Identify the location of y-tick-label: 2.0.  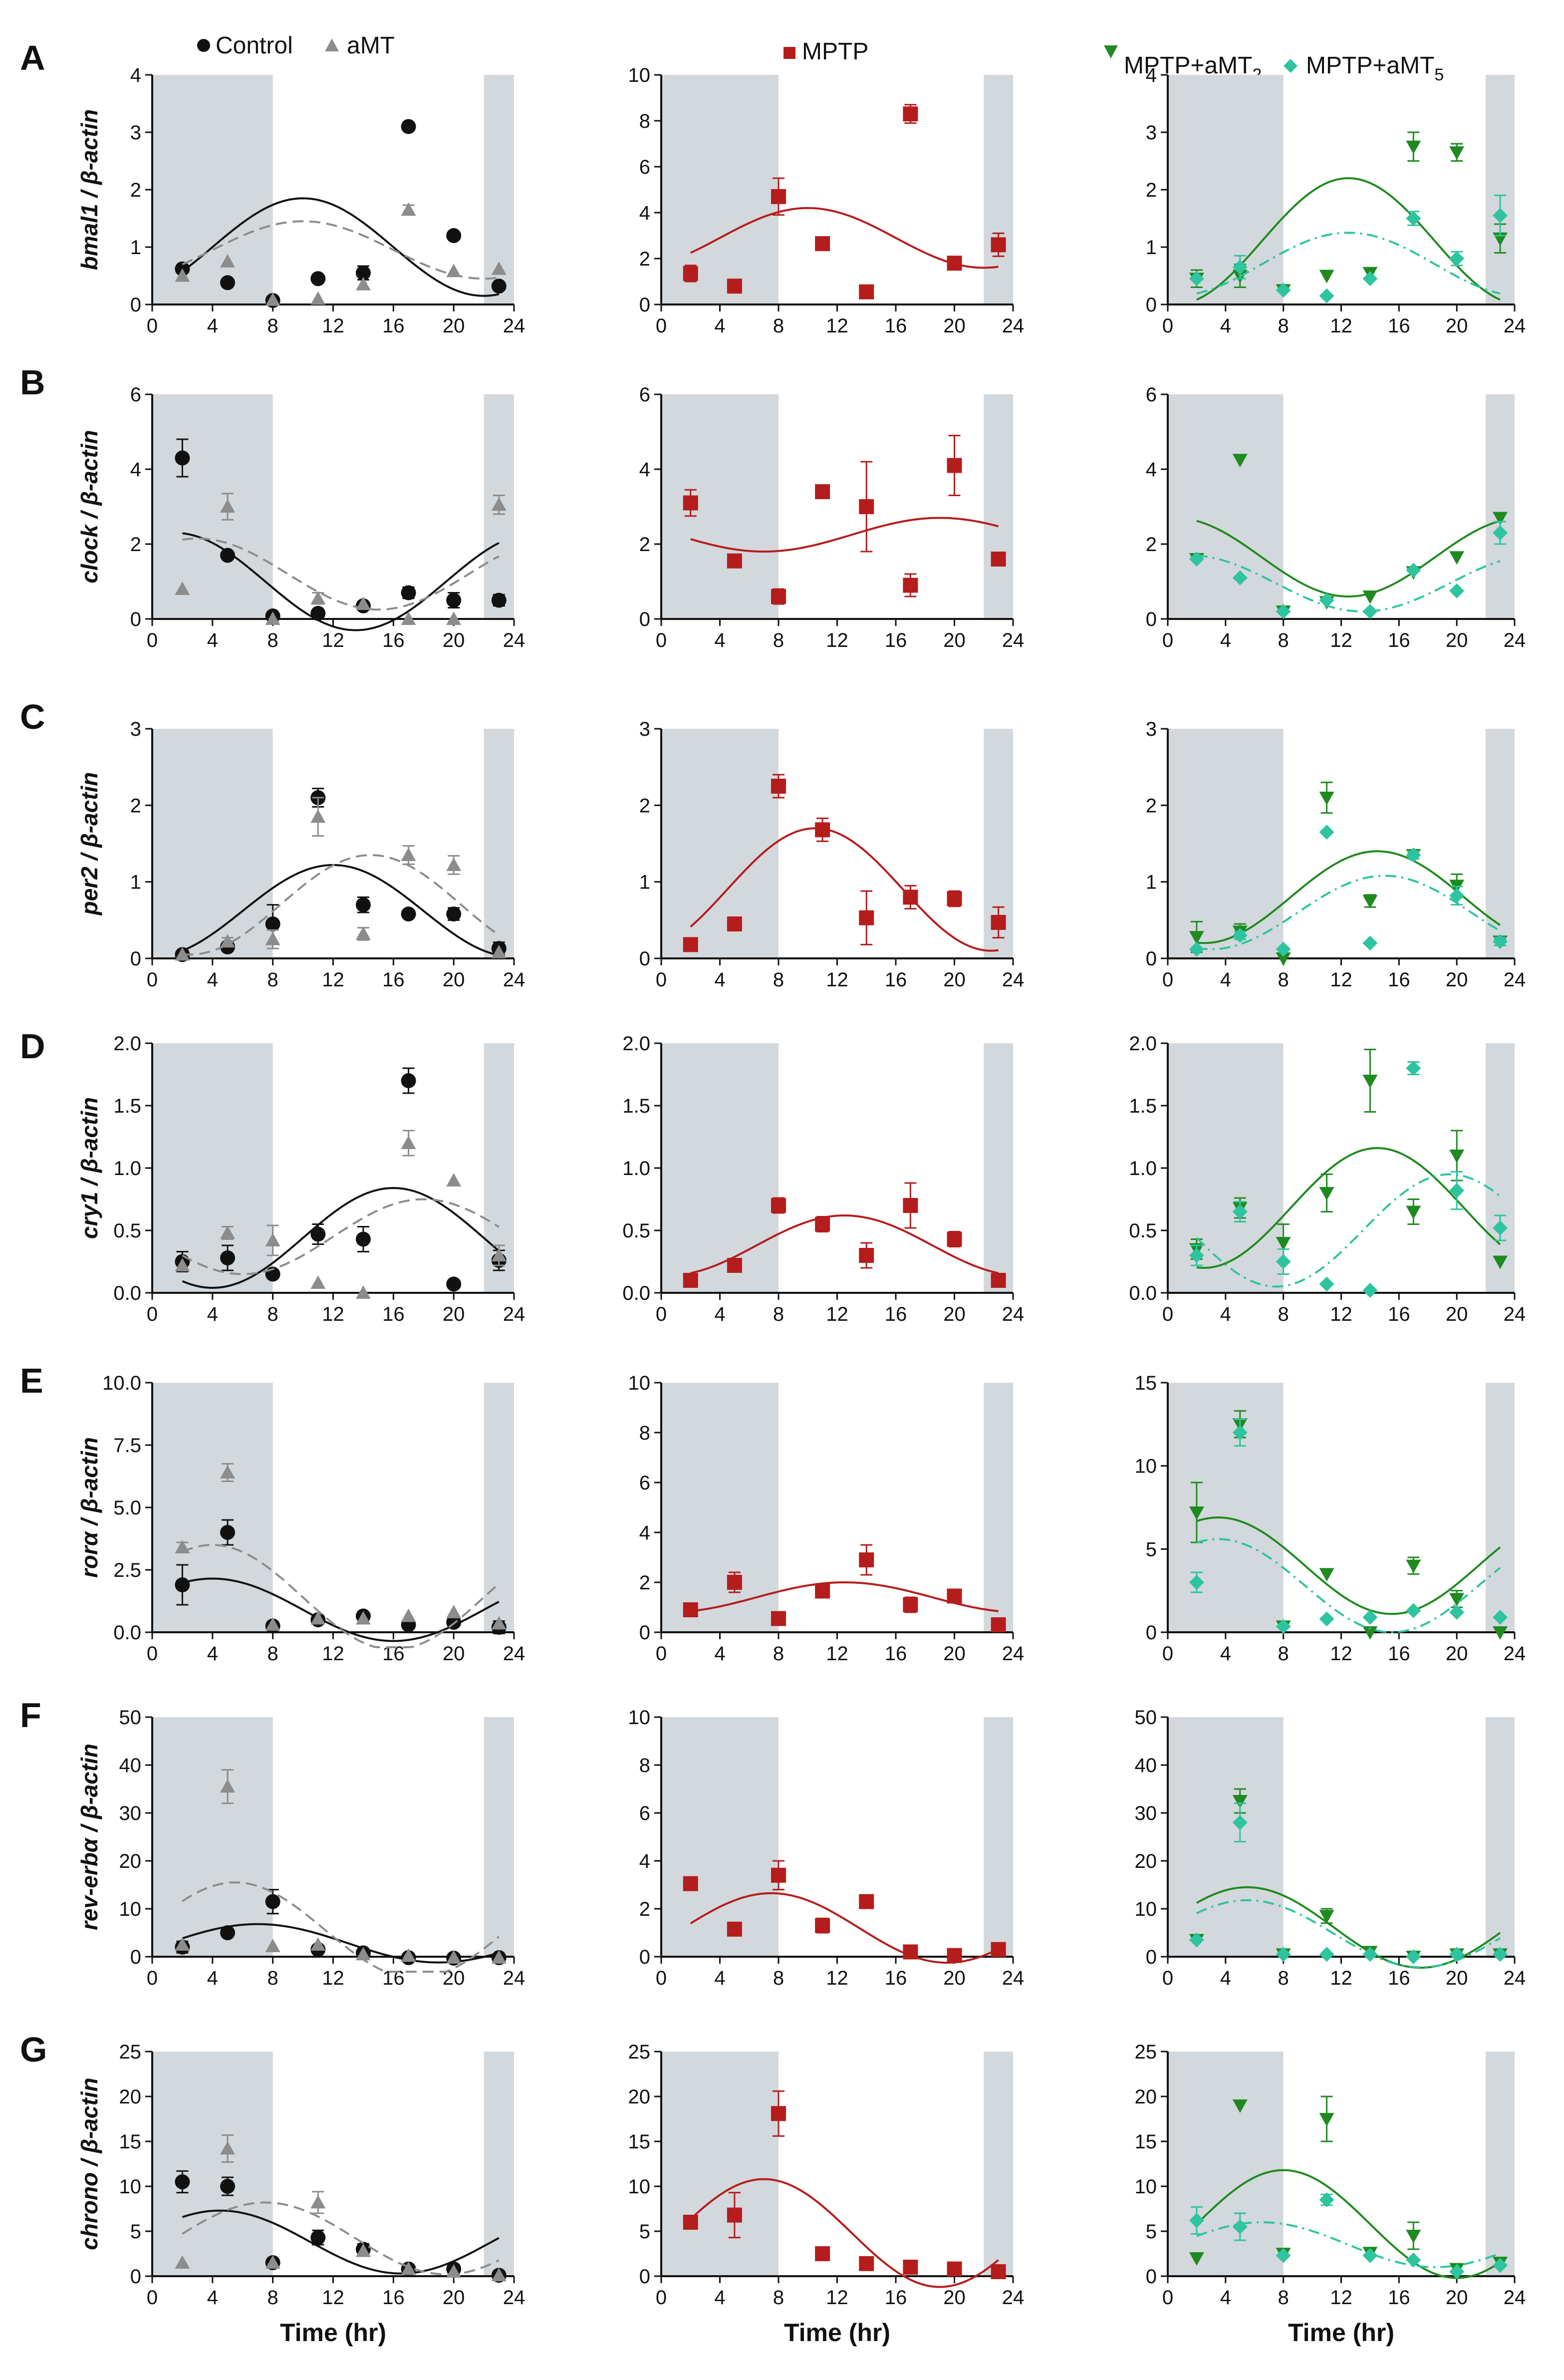
(636, 1044).